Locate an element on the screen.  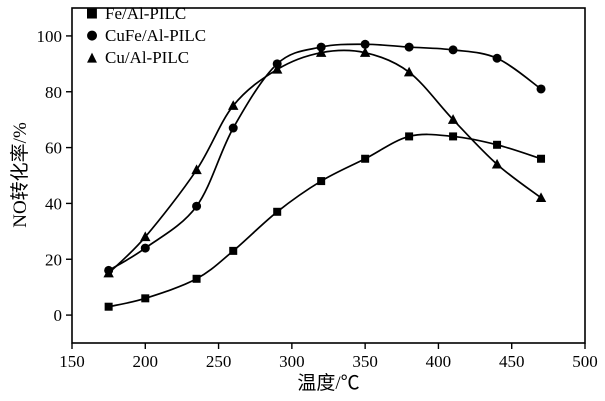
legend-item-cufe-al-pilc: ● CuFe/Al-PILC is located at coordinates (145, 36).